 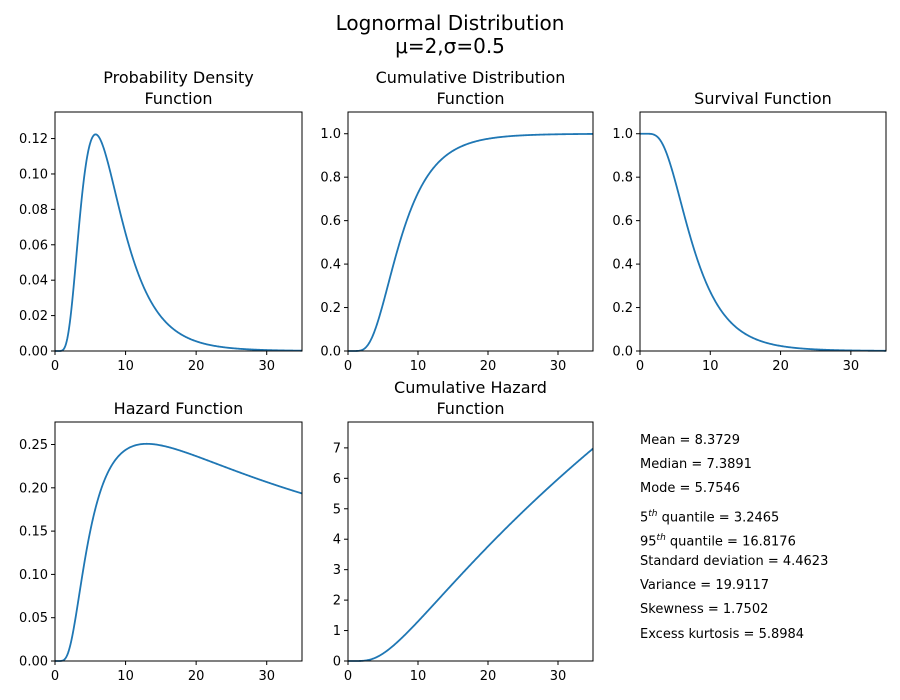 I want to click on stat-std: Standard deviation = 4.4623, so click(x=734, y=561).